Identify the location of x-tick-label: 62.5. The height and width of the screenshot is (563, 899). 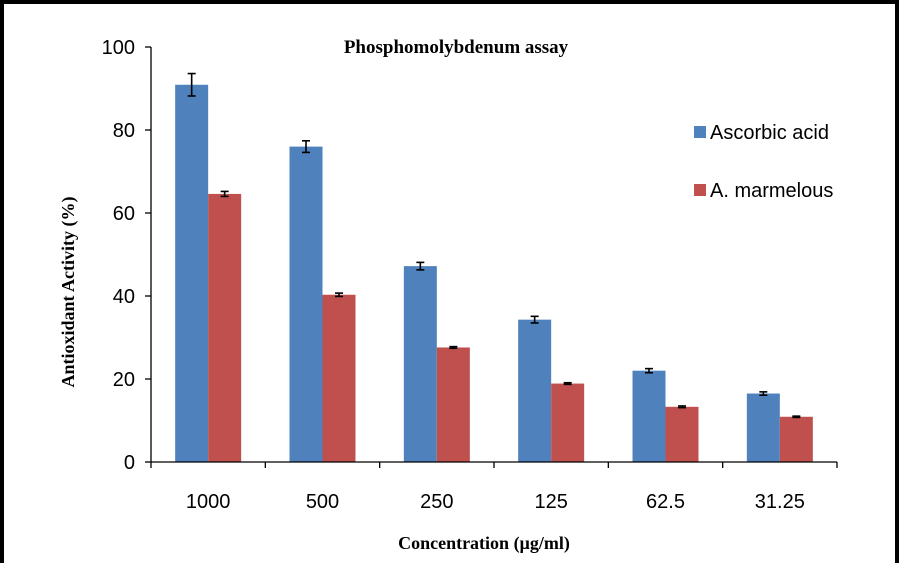
(665, 502).